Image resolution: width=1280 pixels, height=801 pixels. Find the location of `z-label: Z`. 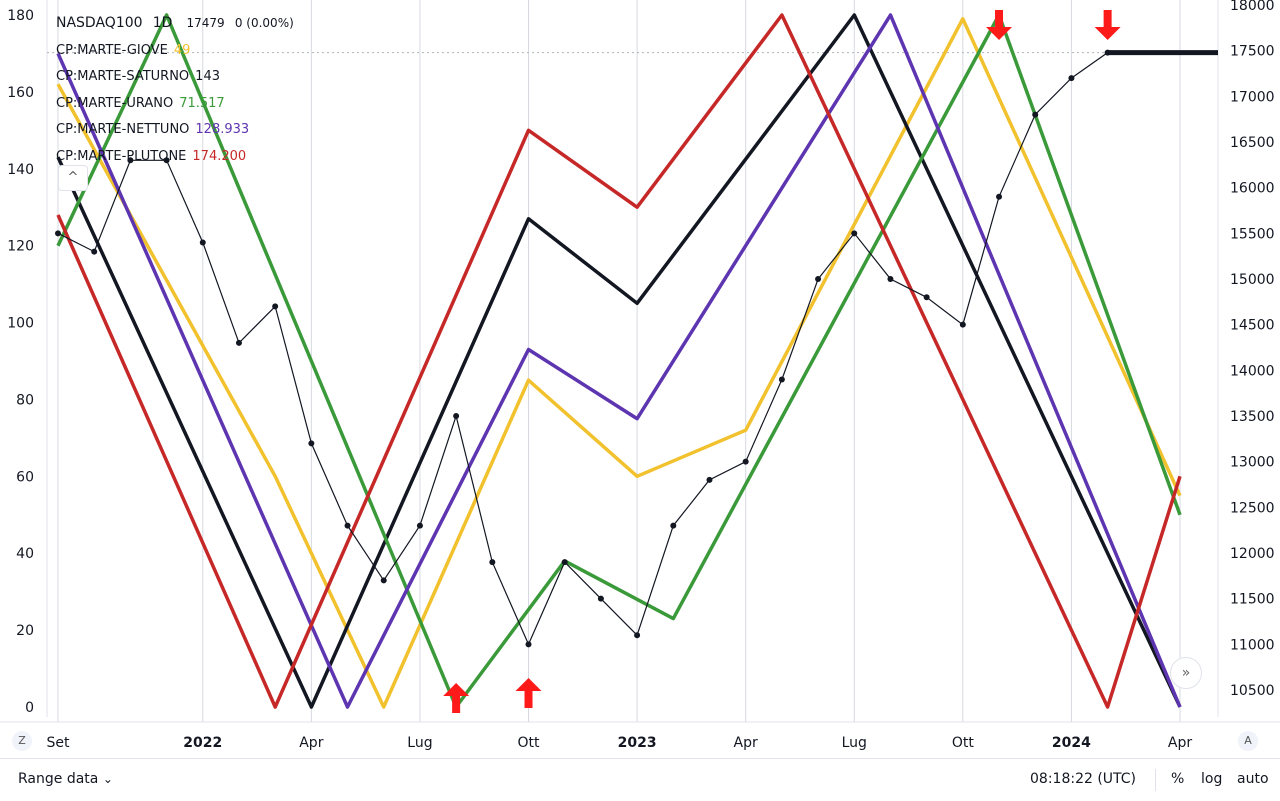

z-label: Z is located at coordinates (22, 740).